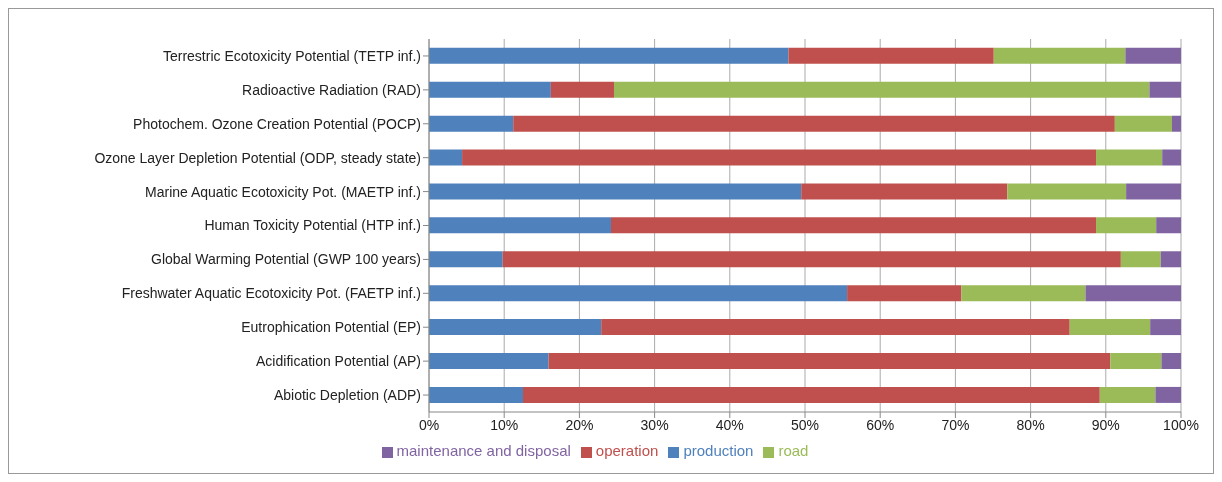 This screenshot has width=1222, height=482. Describe the element at coordinates (627, 450) in the screenshot. I see `legend-label: operation` at that location.